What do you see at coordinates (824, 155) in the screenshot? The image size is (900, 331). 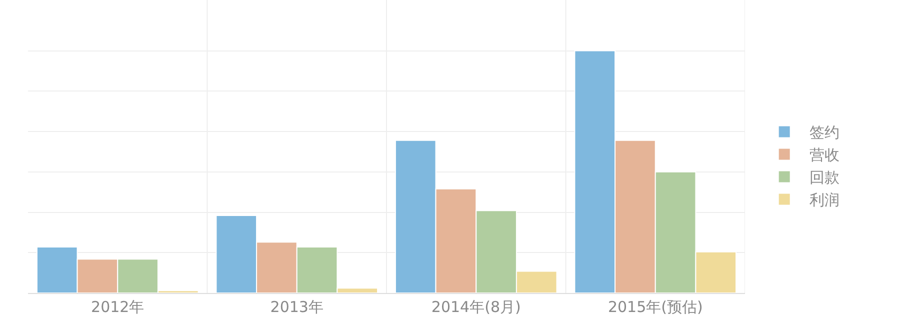 I see `legend-label: 营收` at bounding box center [824, 155].